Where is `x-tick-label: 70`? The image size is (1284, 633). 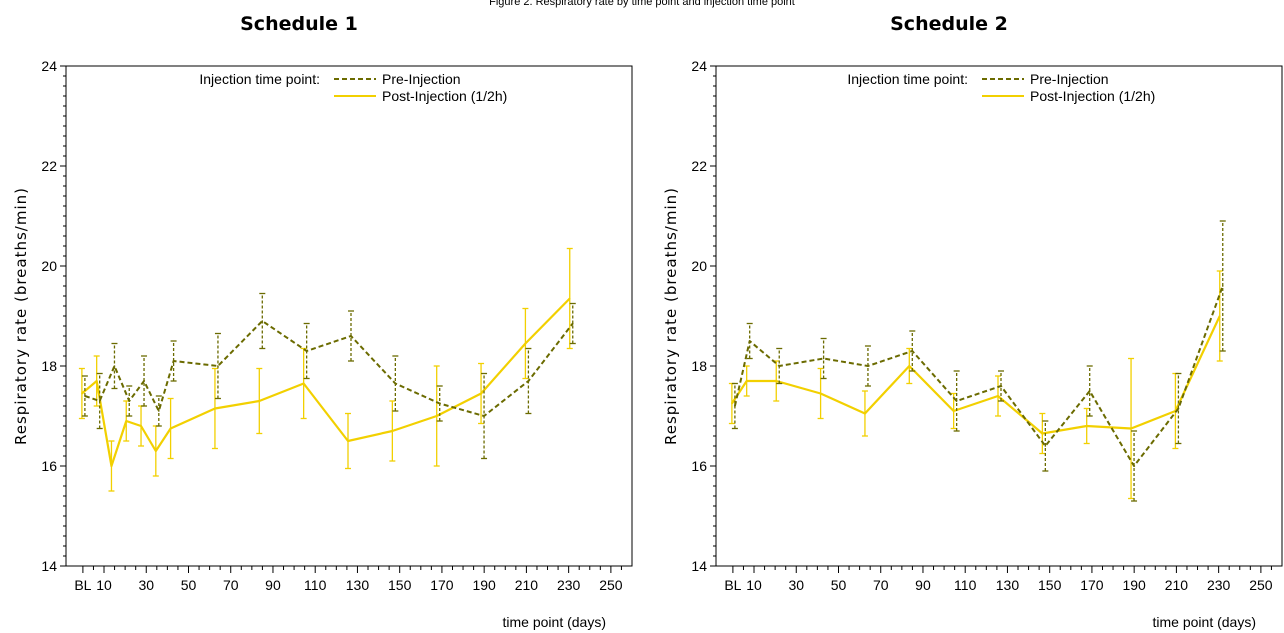 x-tick-label: 70 is located at coordinates (231, 585).